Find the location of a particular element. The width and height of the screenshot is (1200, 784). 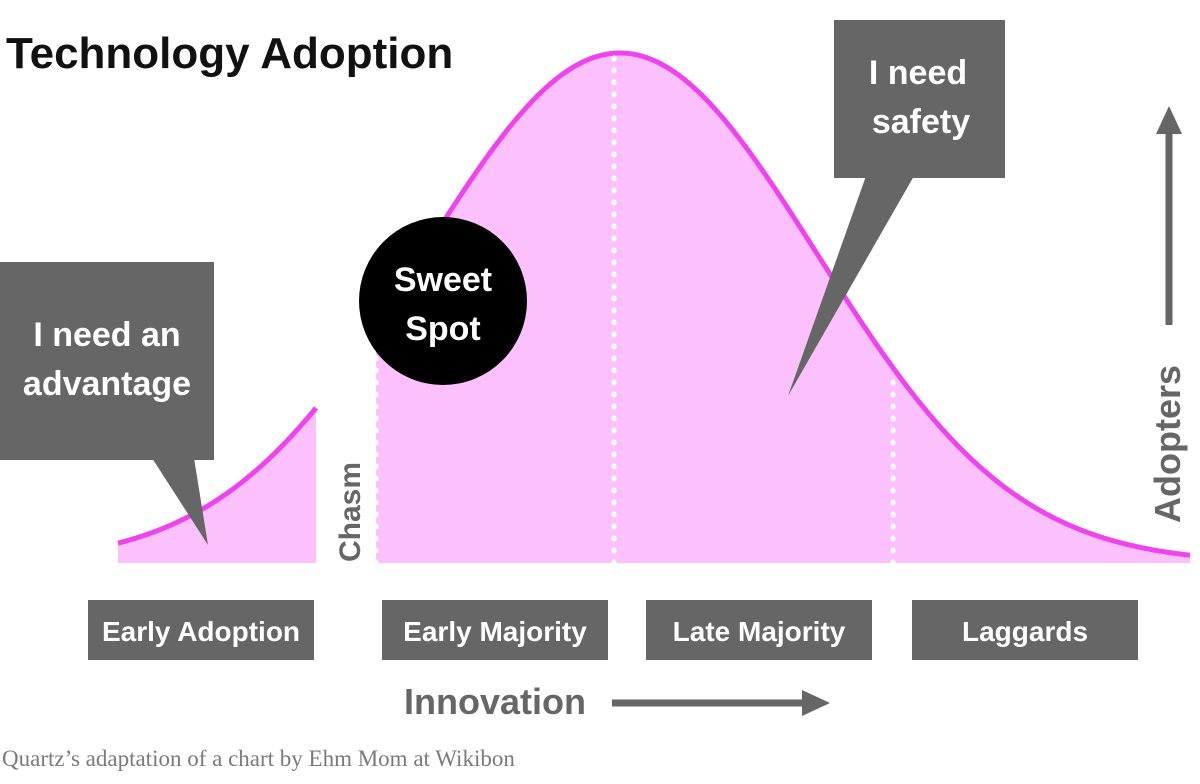

segment-box-laggards is located at coordinates (1025, 630).